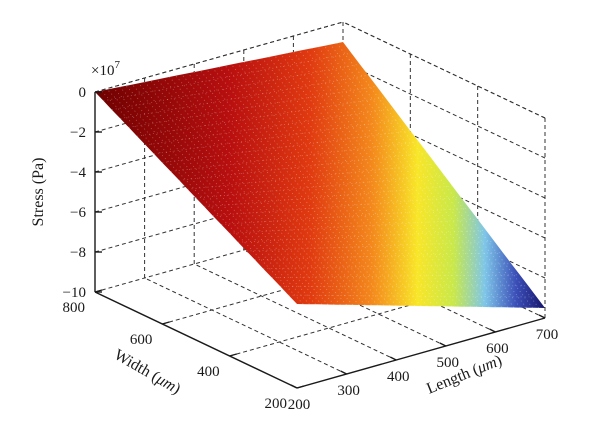 This screenshot has height=431, width=600. I want to click on z-tick-label: −6, so click(78, 213).